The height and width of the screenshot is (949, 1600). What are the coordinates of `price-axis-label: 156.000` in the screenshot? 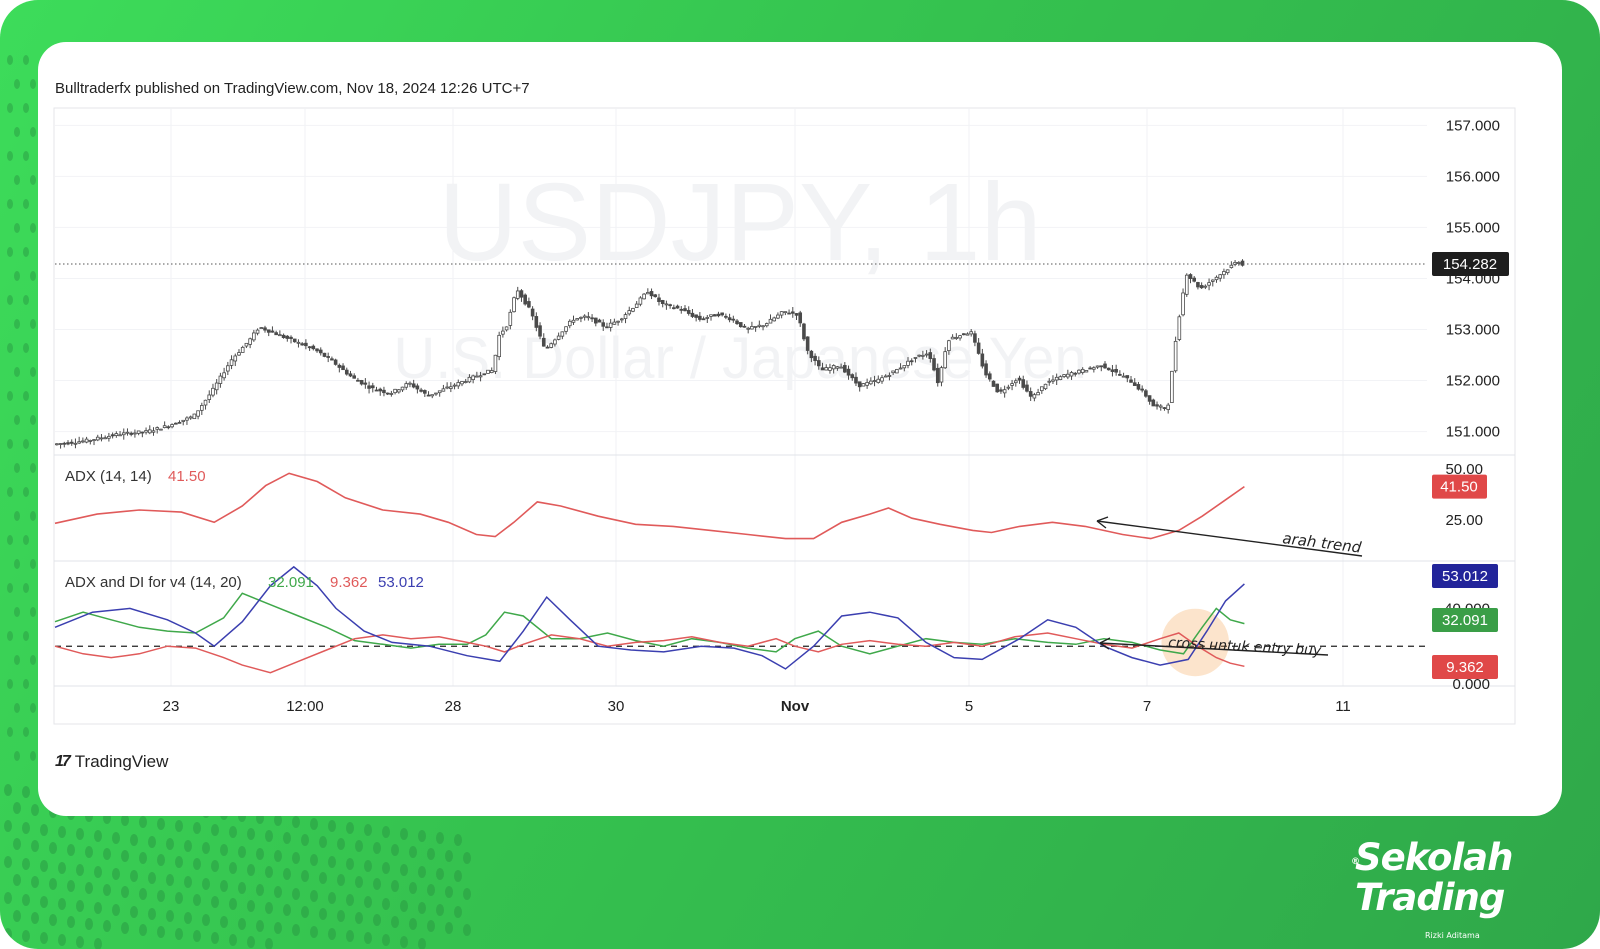 It's located at (1473, 176).